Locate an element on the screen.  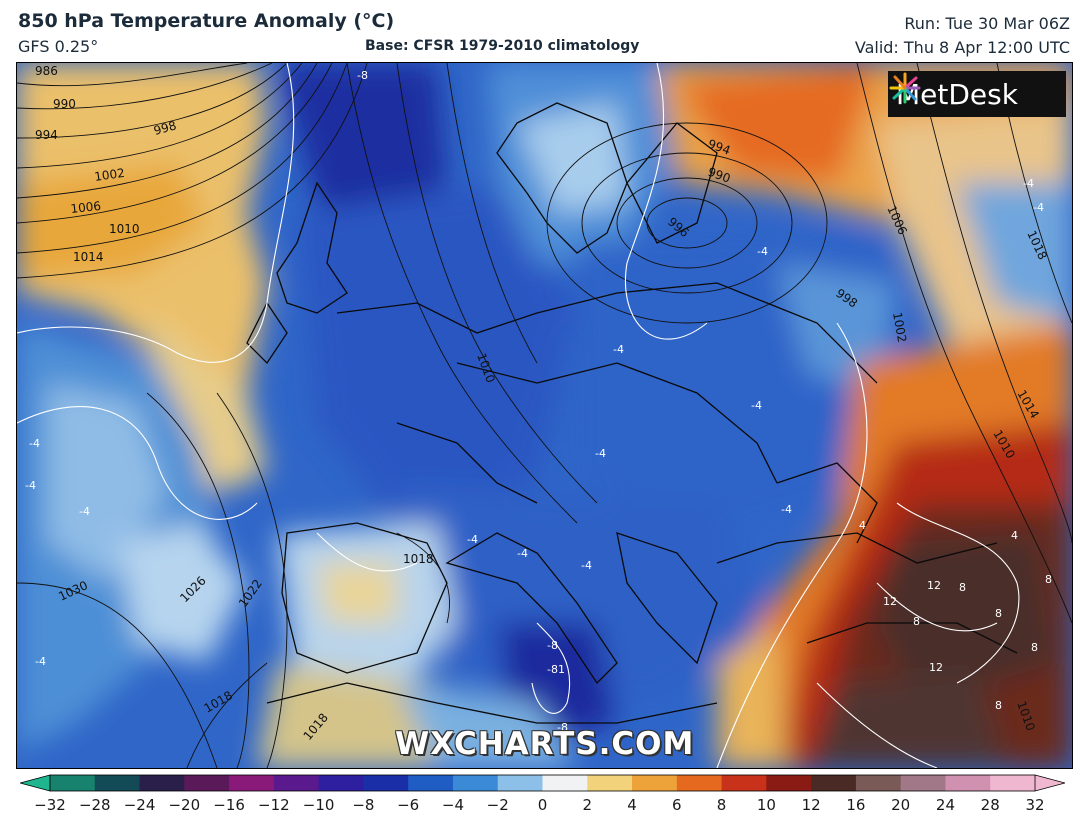
colorbar-min-arrow is located at coordinates (35, 783).